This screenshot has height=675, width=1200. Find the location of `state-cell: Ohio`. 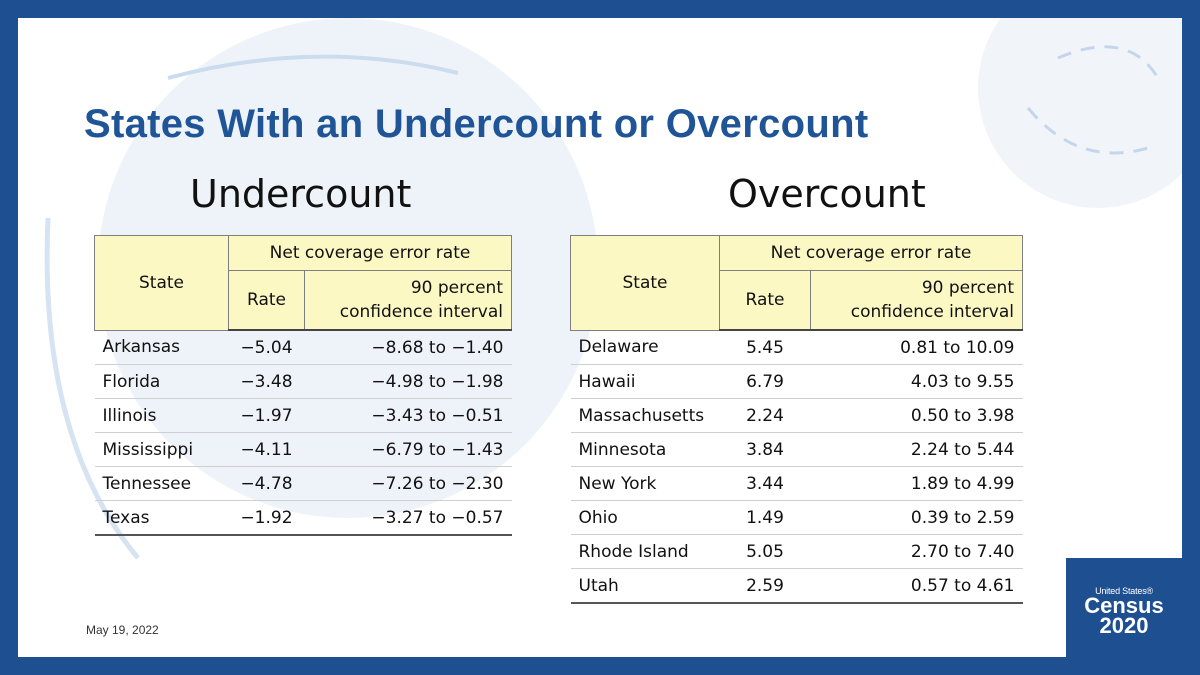

state-cell: Ohio is located at coordinates (645, 517).